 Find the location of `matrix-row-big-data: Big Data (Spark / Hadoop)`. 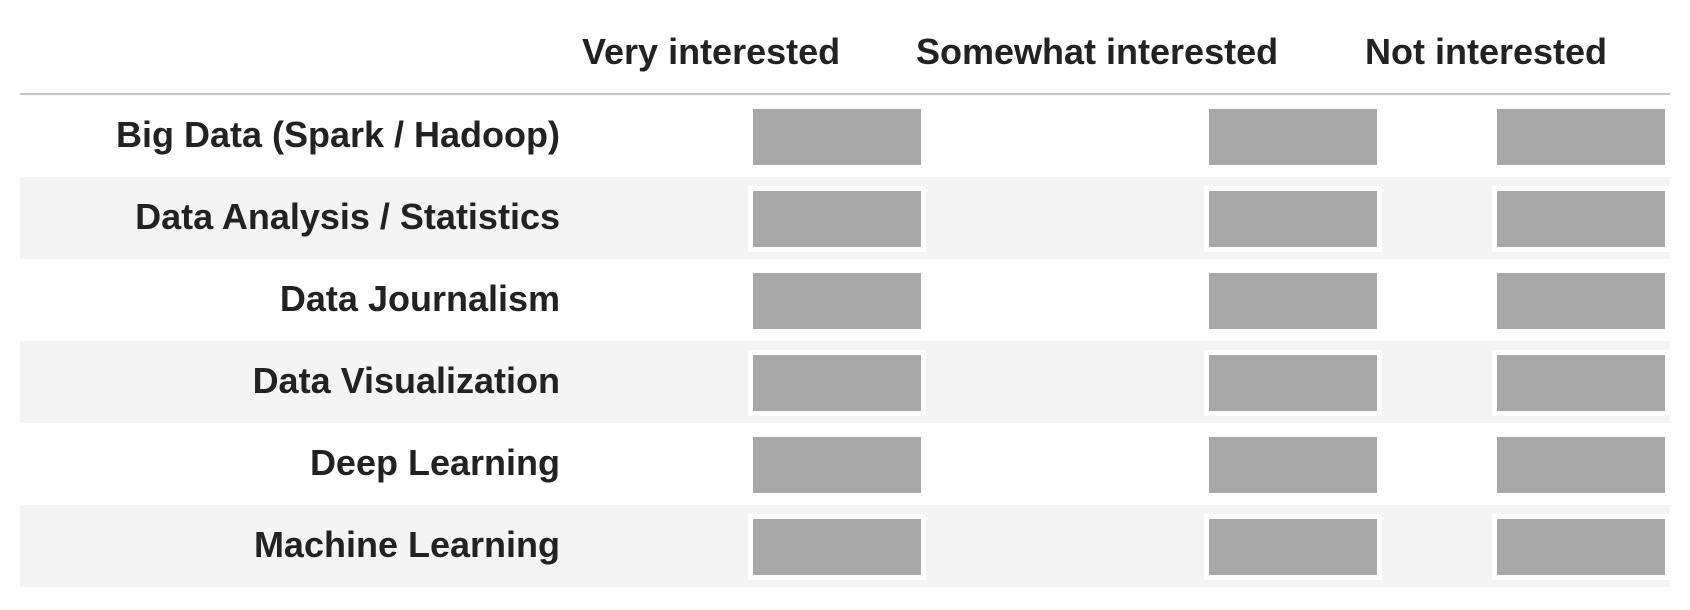

matrix-row-big-data: Big Data (Spark / Hadoop) is located at coordinates (845, 136).